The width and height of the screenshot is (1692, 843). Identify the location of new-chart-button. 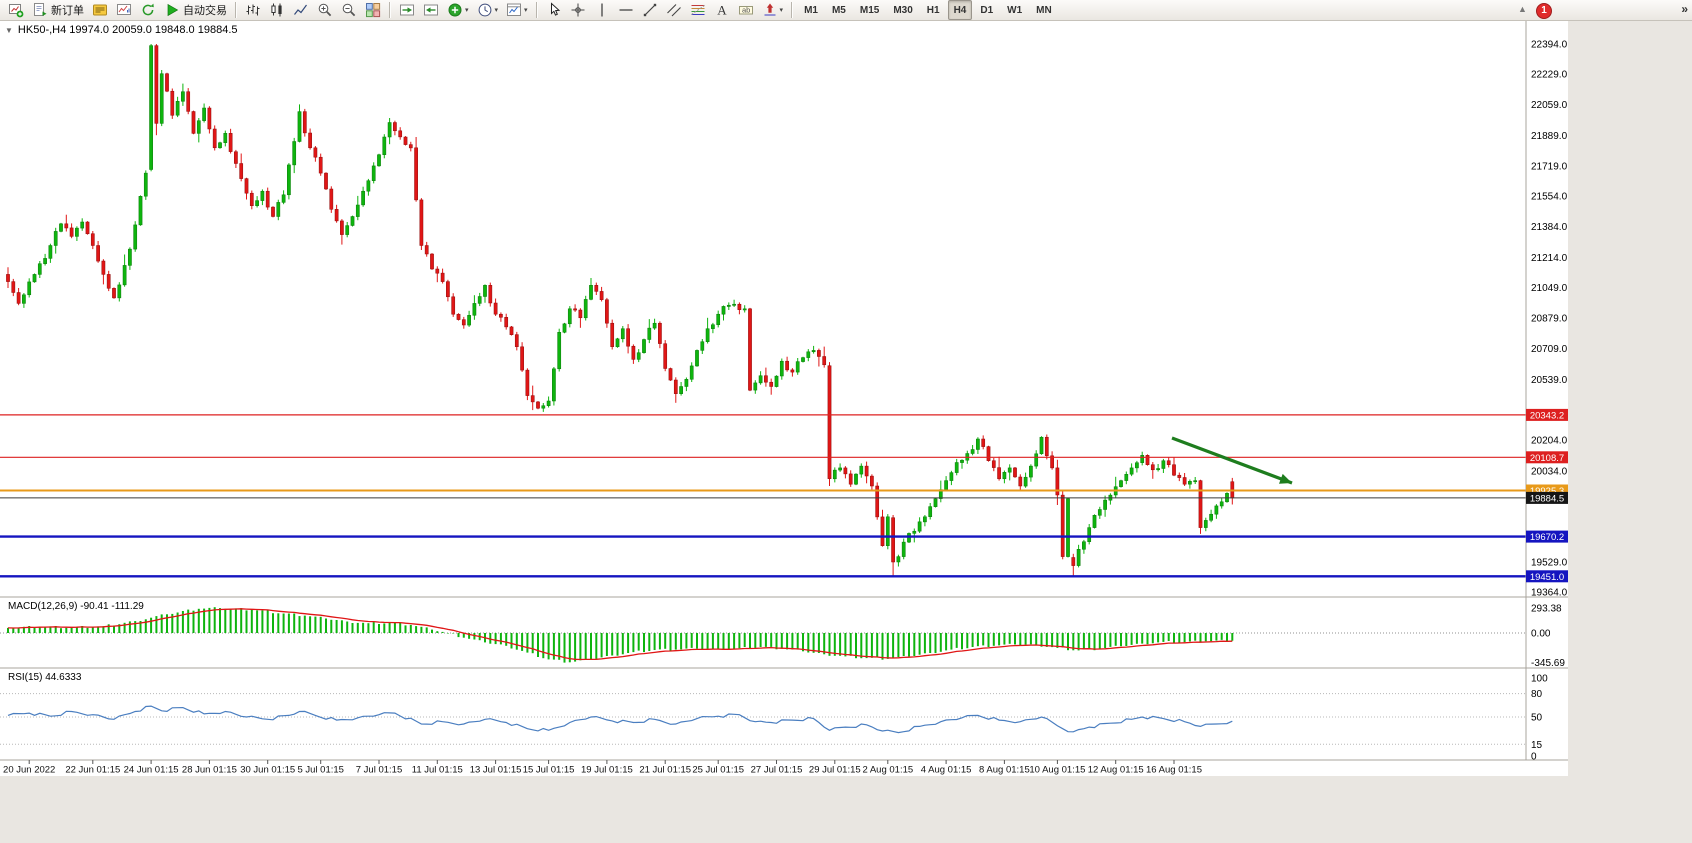
(16, 10).